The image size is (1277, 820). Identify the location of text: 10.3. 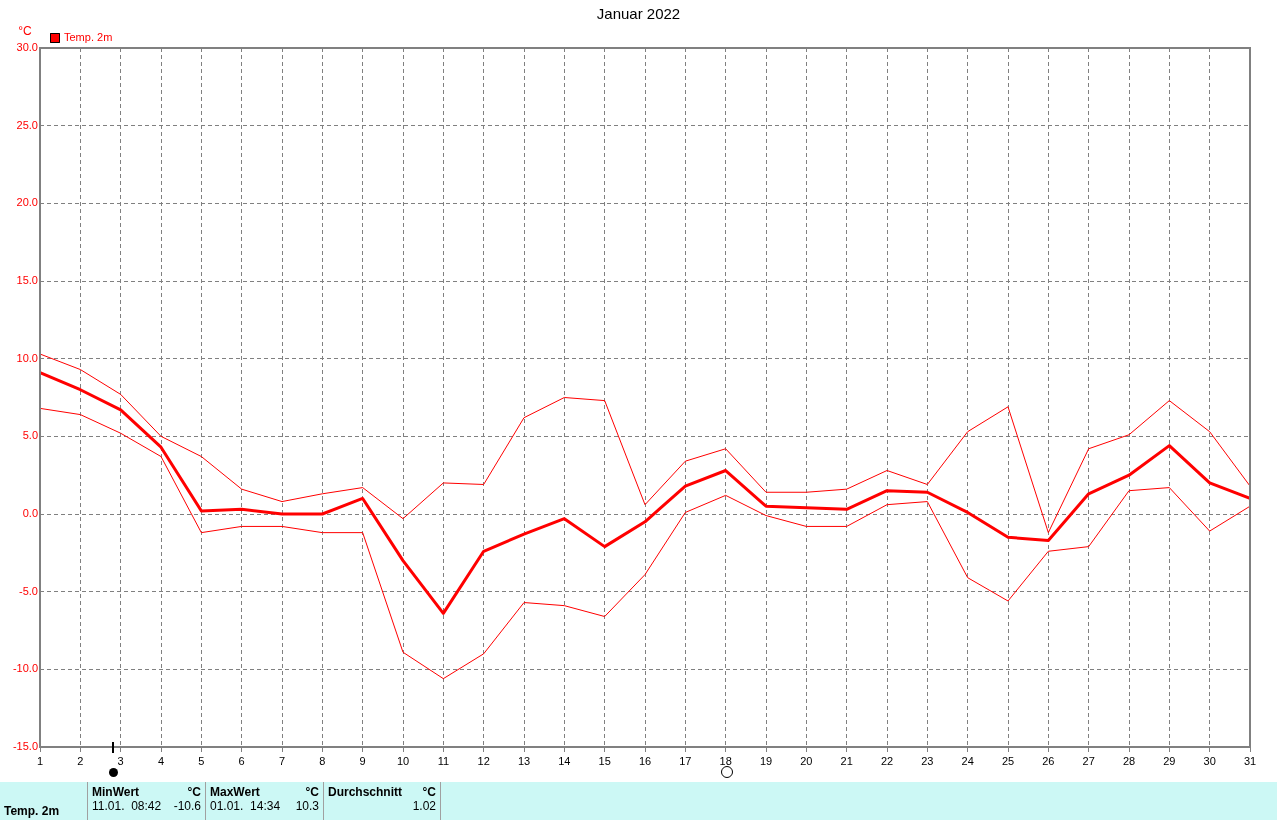
(307, 806).